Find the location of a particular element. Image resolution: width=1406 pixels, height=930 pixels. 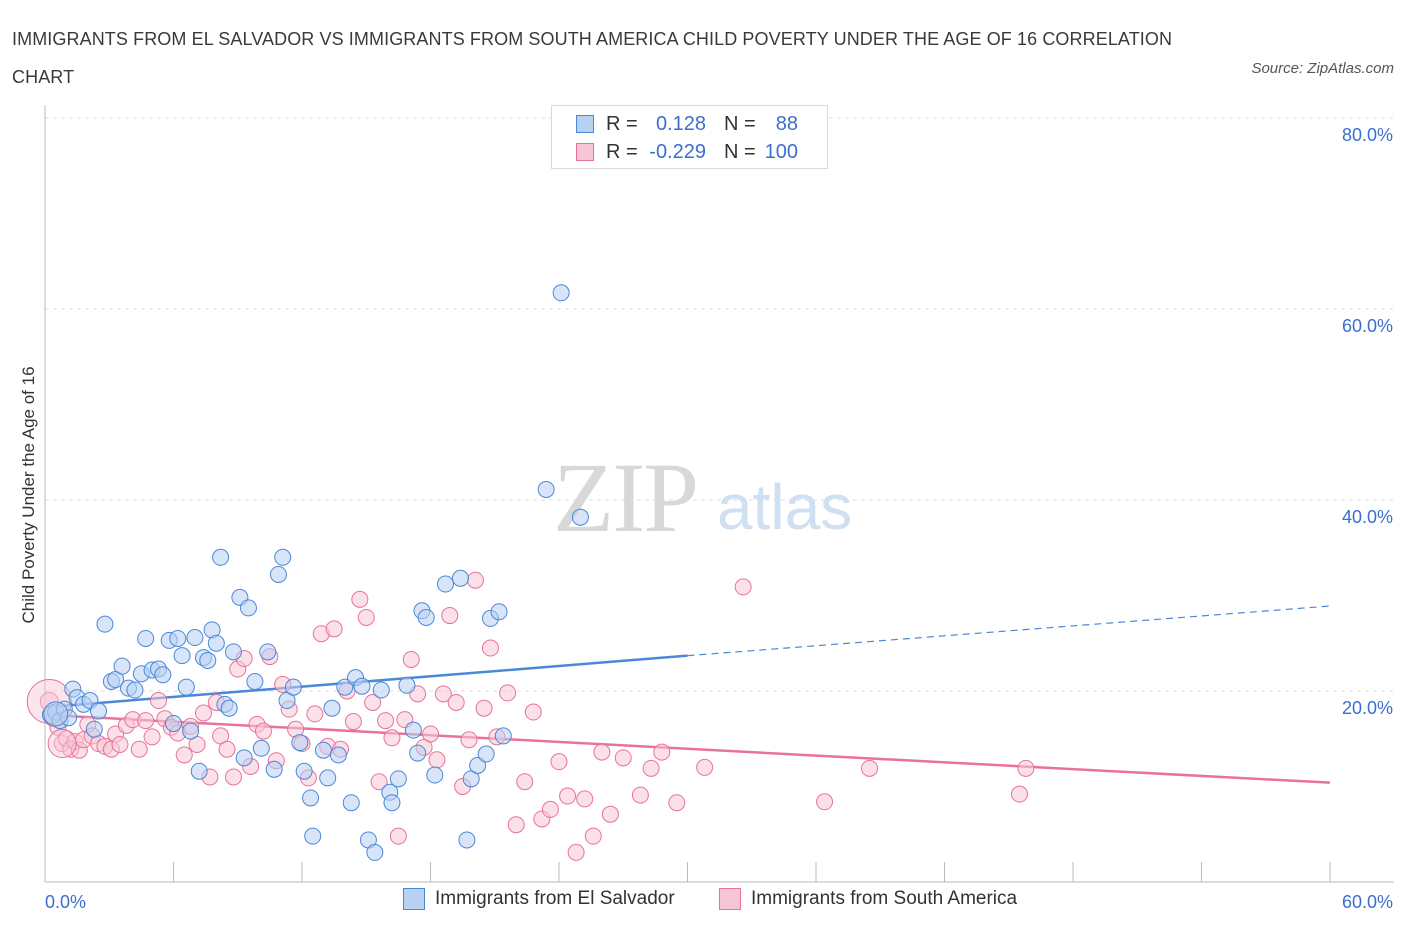

y-tick-label: 20.0% is located at coordinates (1367, 708).